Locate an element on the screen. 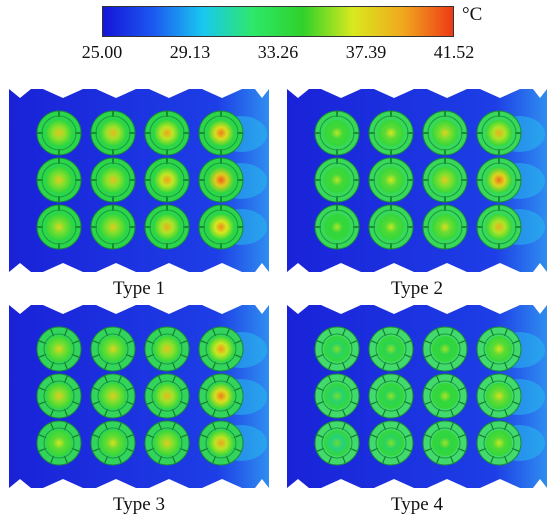  colorbar-tick-3: 37.39 is located at coordinates (366, 52).